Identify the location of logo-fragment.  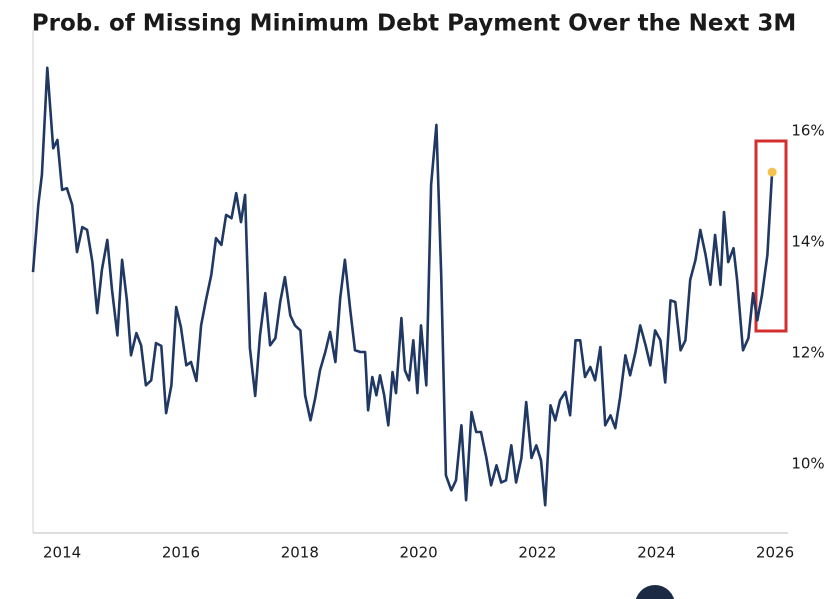
(655, 592).